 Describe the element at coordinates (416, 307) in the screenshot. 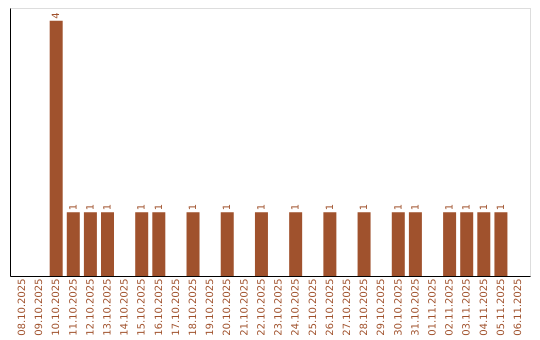

I see `x-tick-label: 31.10.2025` at that location.